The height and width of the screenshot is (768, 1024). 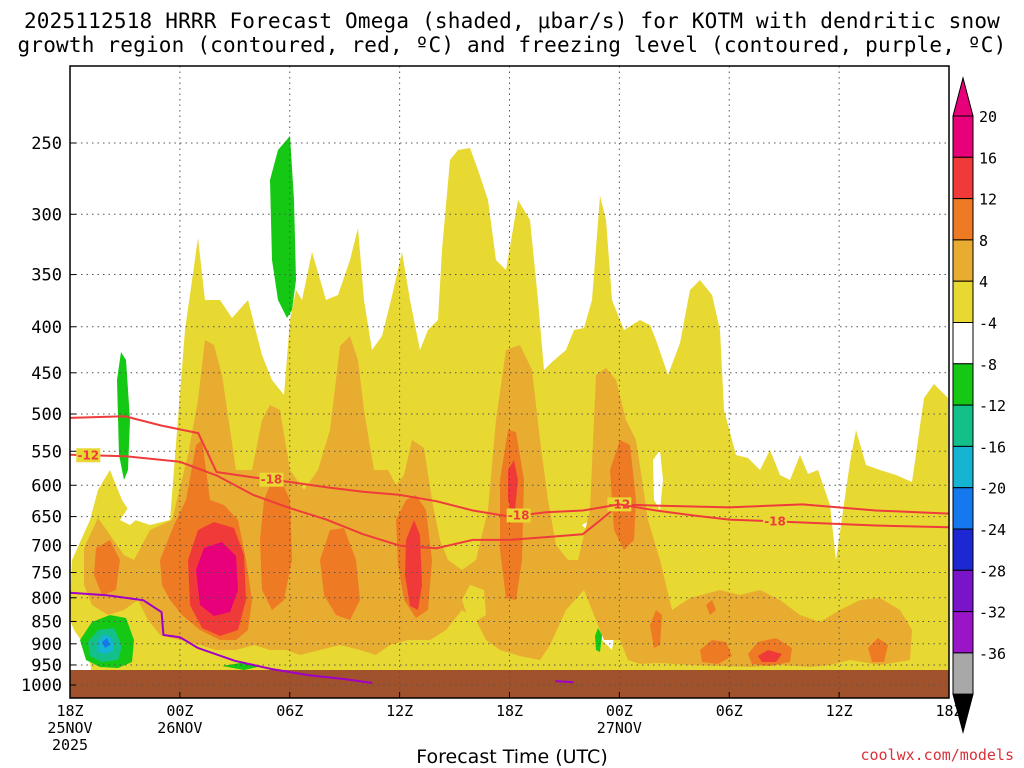 What do you see at coordinates (46, 374) in the screenshot?
I see `y-tick-label: 450` at bounding box center [46, 374].